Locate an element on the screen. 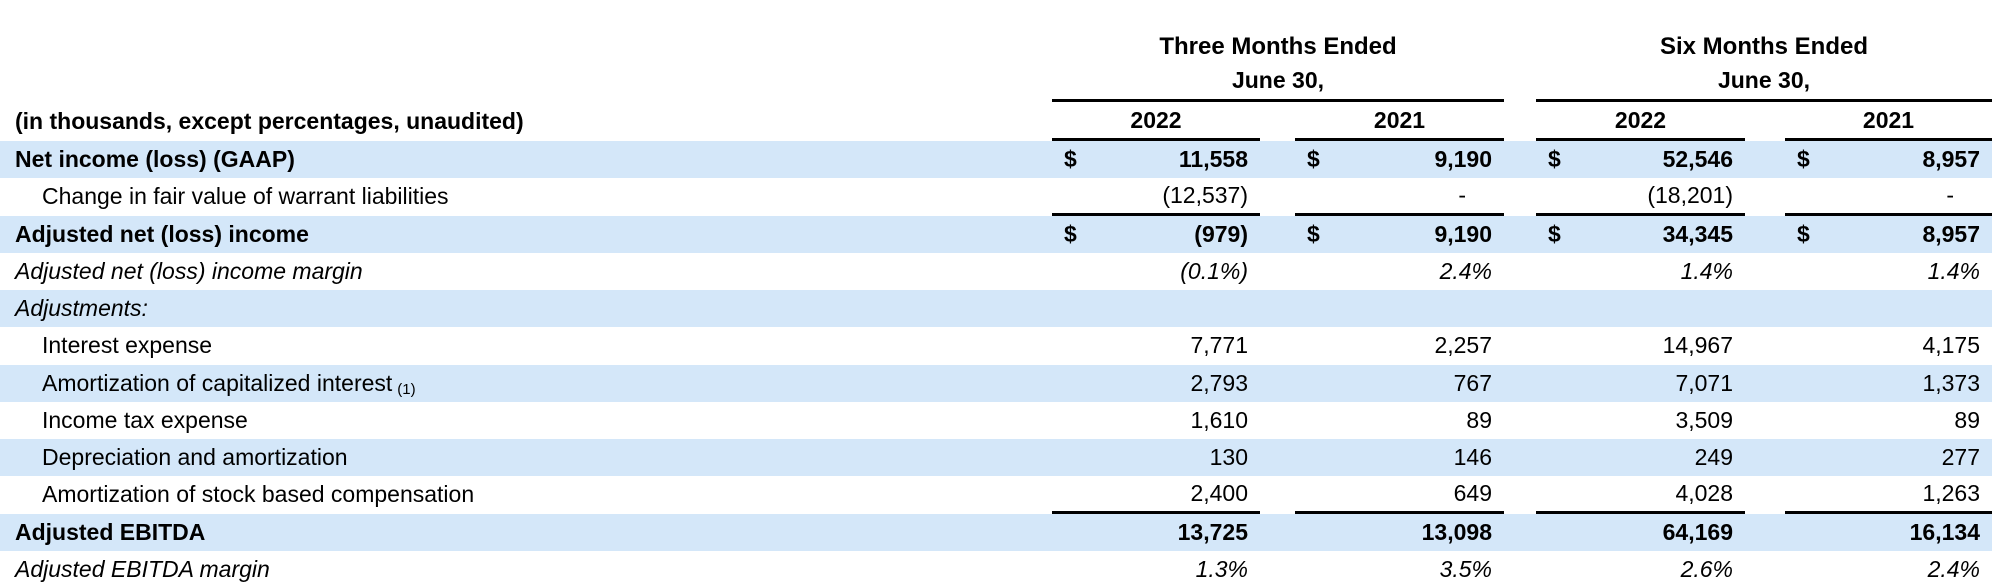 Image resolution: width=2014 pixels, height=588 pixels. value-text: 8,957 is located at coordinates (1951, 233).